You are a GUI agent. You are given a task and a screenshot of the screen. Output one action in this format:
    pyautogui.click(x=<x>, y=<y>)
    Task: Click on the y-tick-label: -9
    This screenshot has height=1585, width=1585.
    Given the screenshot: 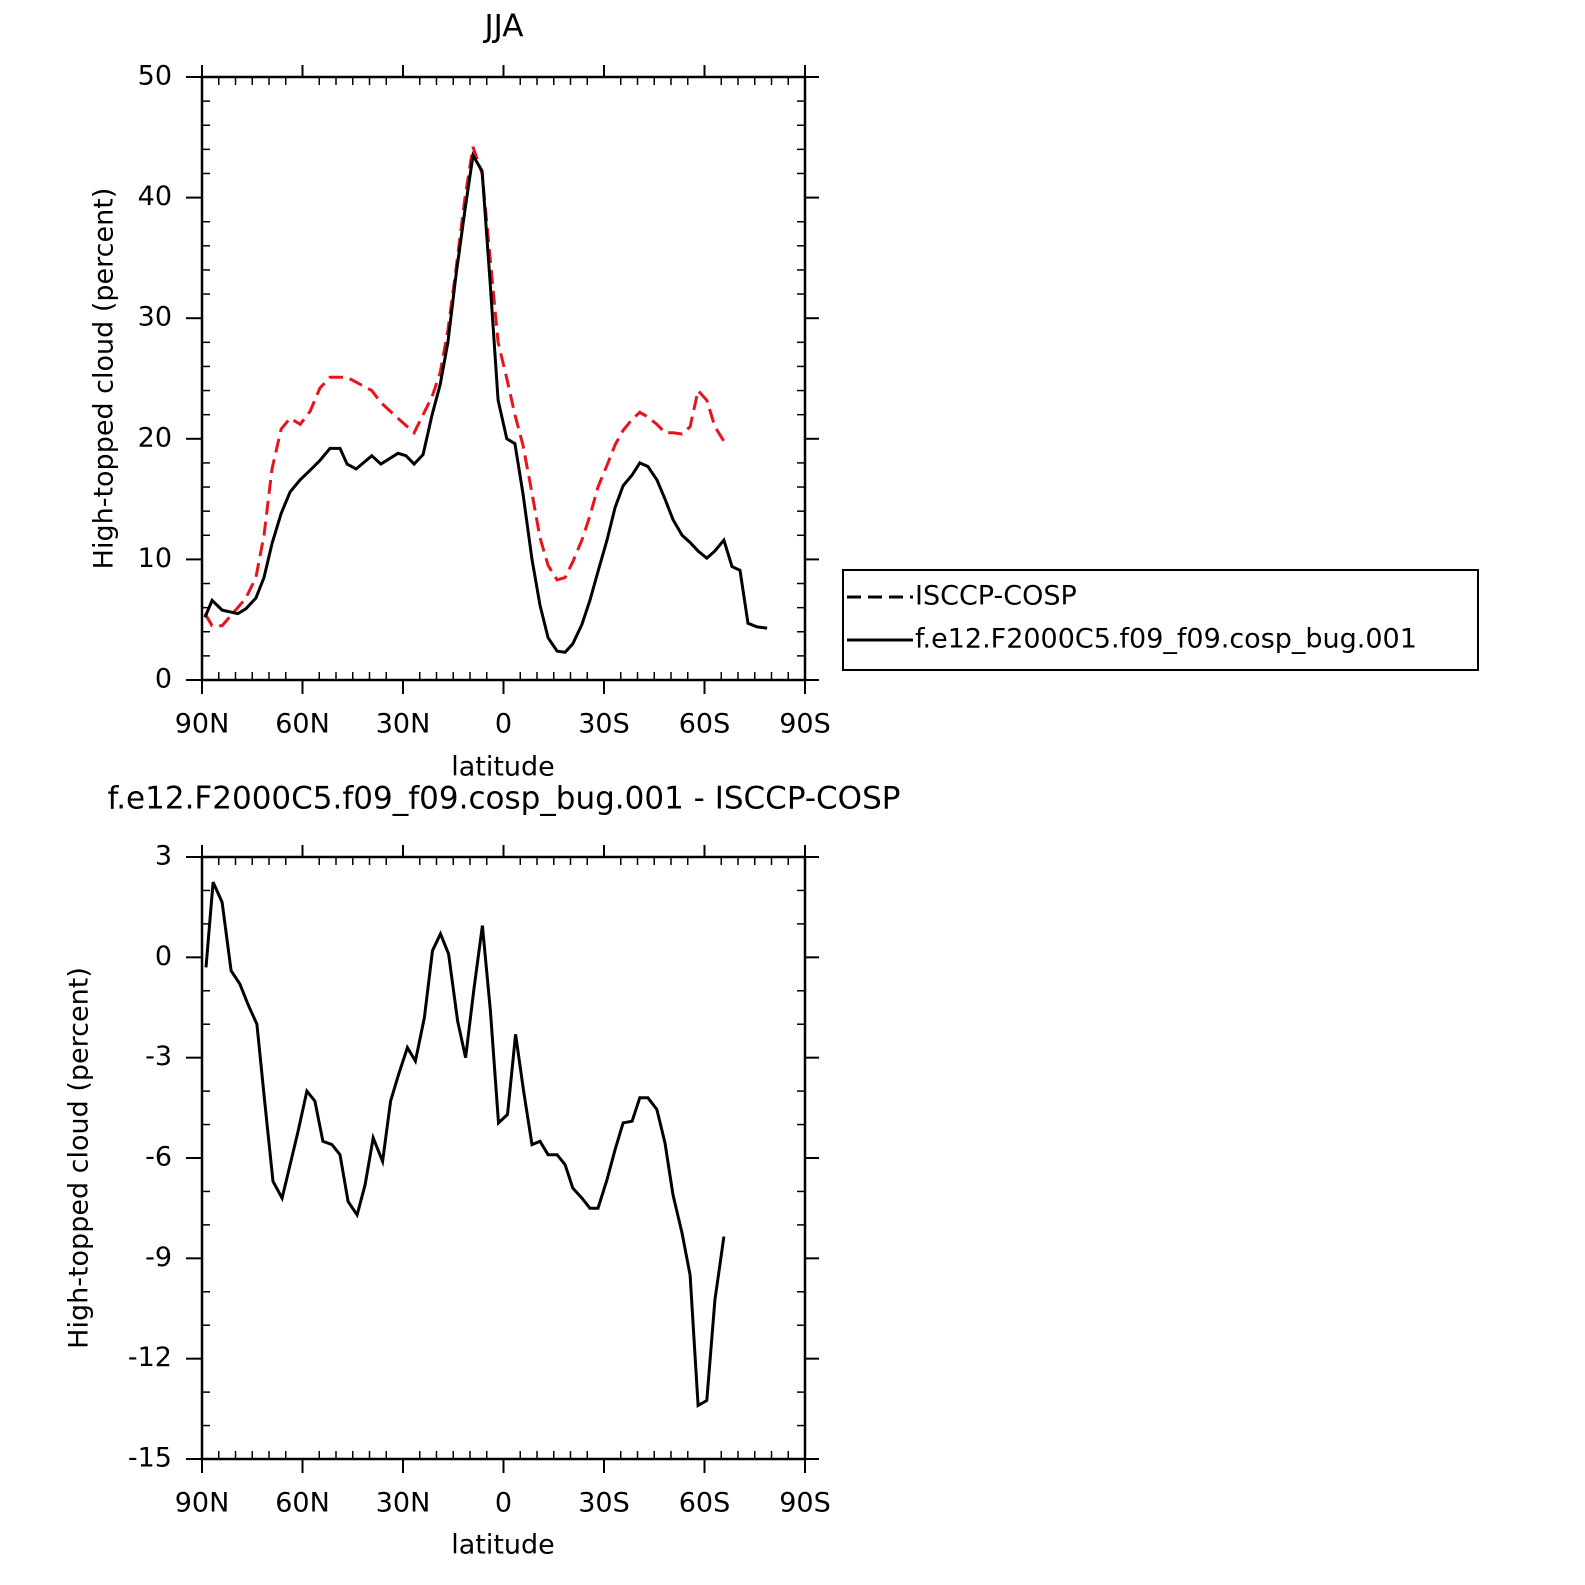 What is the action you would take?
    pyautogui.click(x=158, y=1257)
    